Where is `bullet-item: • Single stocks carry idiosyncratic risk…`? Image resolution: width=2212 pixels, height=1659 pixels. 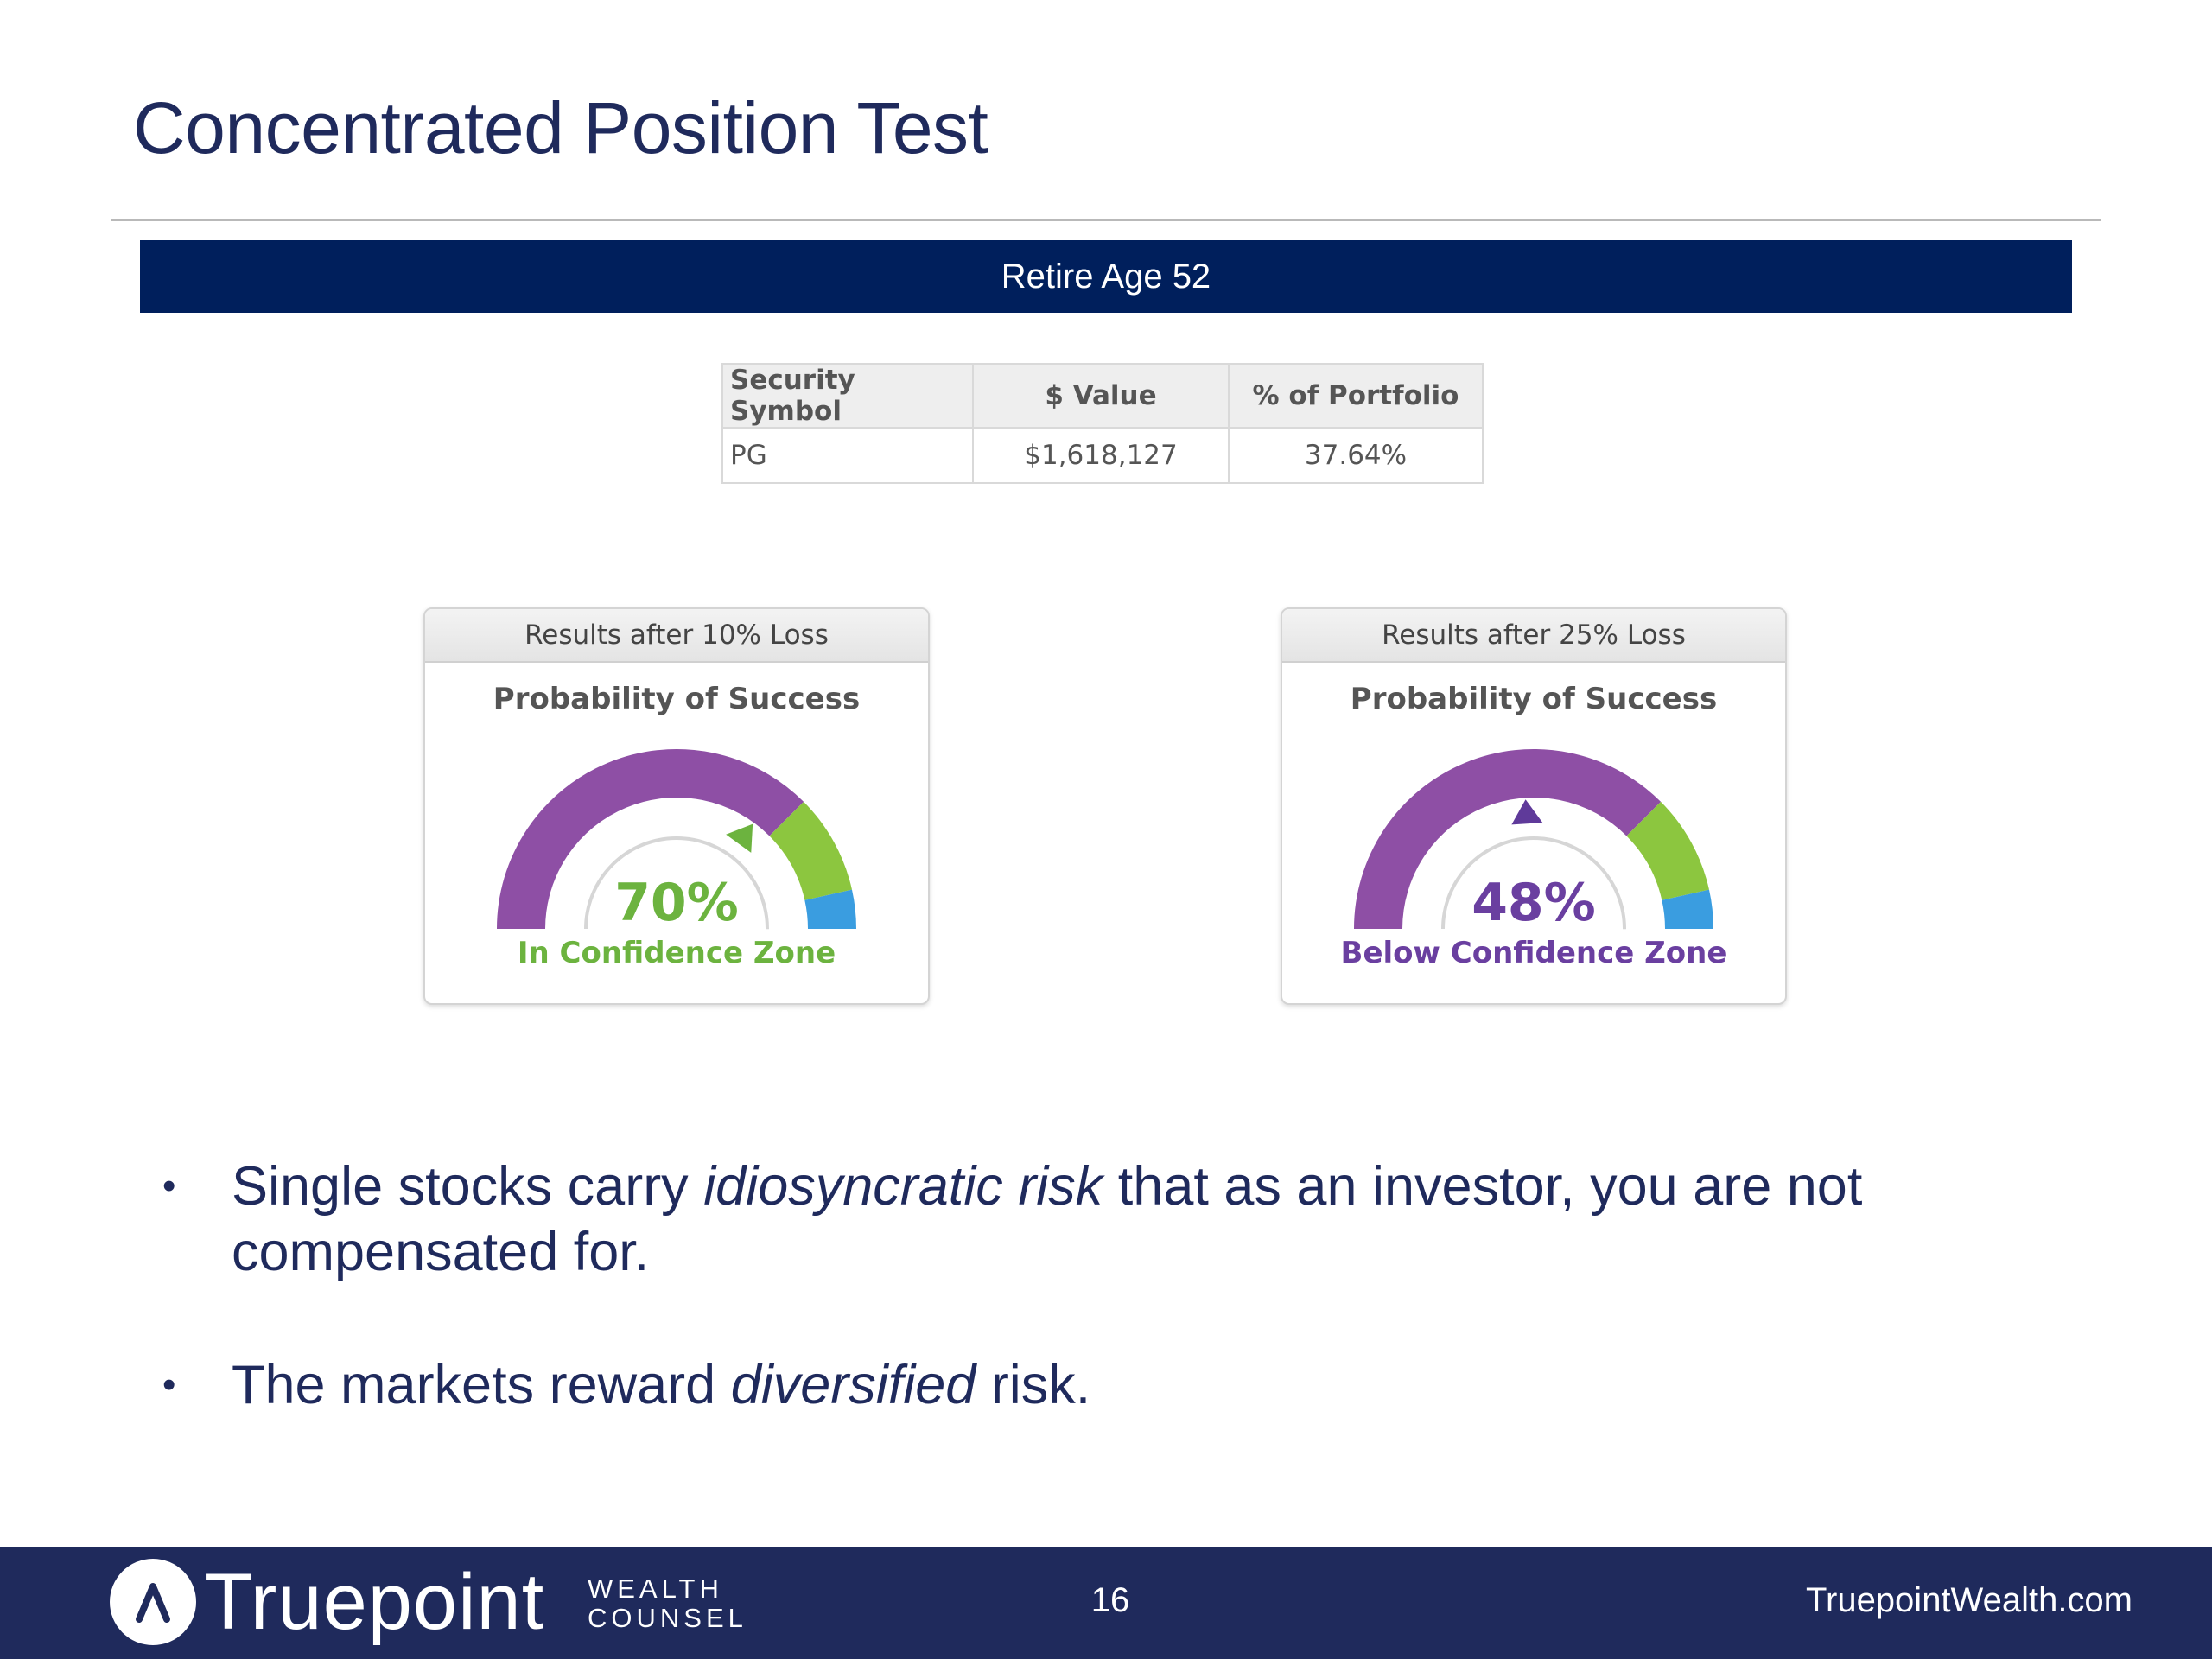
bullet-item: • Single stocks carry idiosyncratic risk… is located at coordinates (1128, 1219).